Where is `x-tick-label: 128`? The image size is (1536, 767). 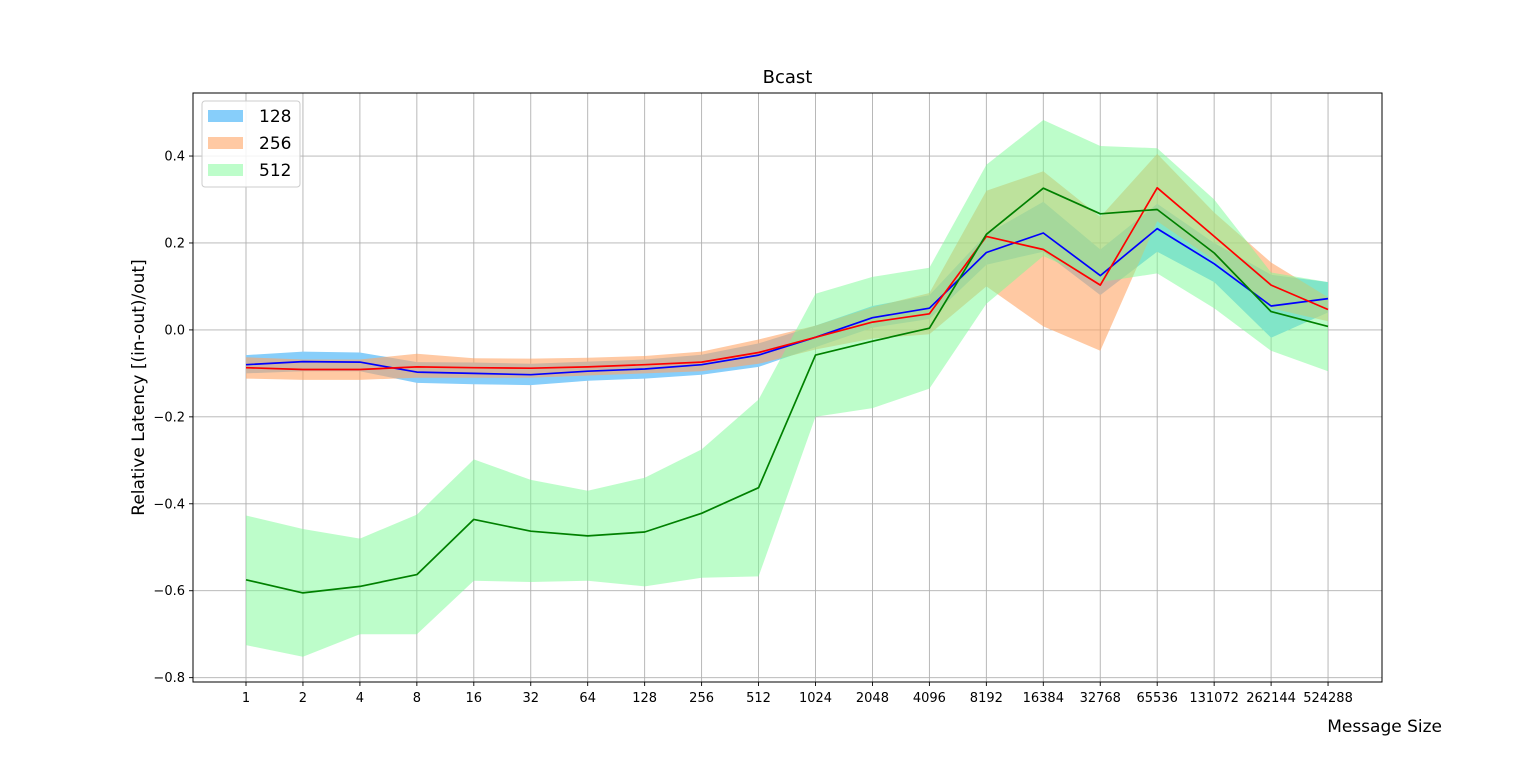 x-tick-label: 128 is located at coordinates (644, 698).